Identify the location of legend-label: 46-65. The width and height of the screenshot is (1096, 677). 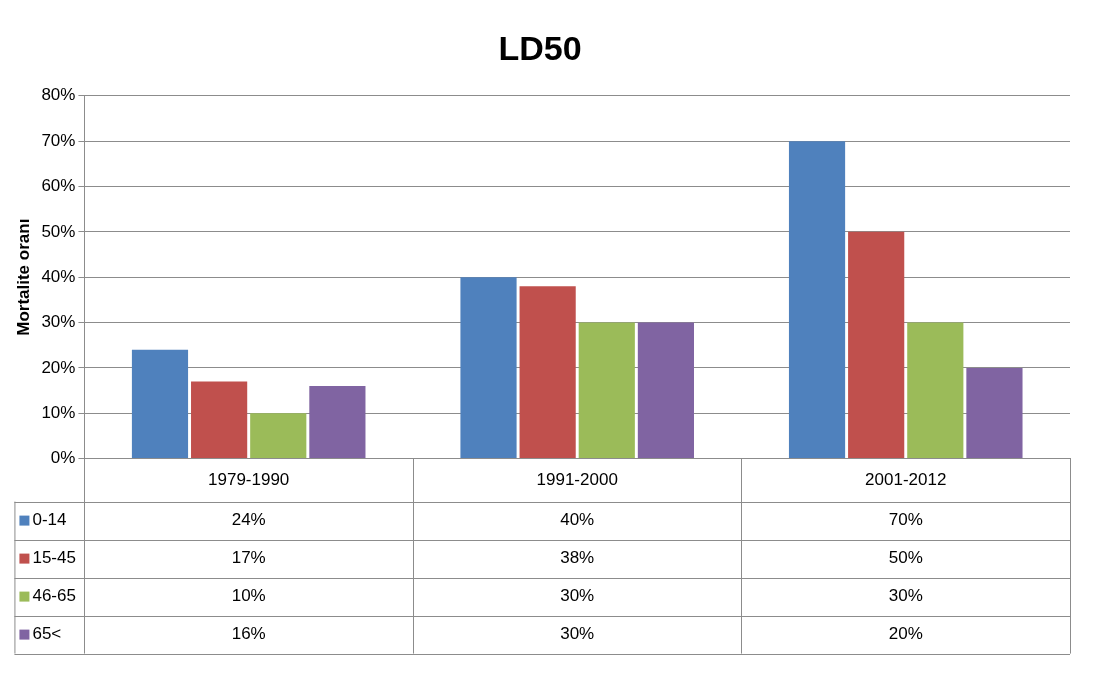
(54, 596).